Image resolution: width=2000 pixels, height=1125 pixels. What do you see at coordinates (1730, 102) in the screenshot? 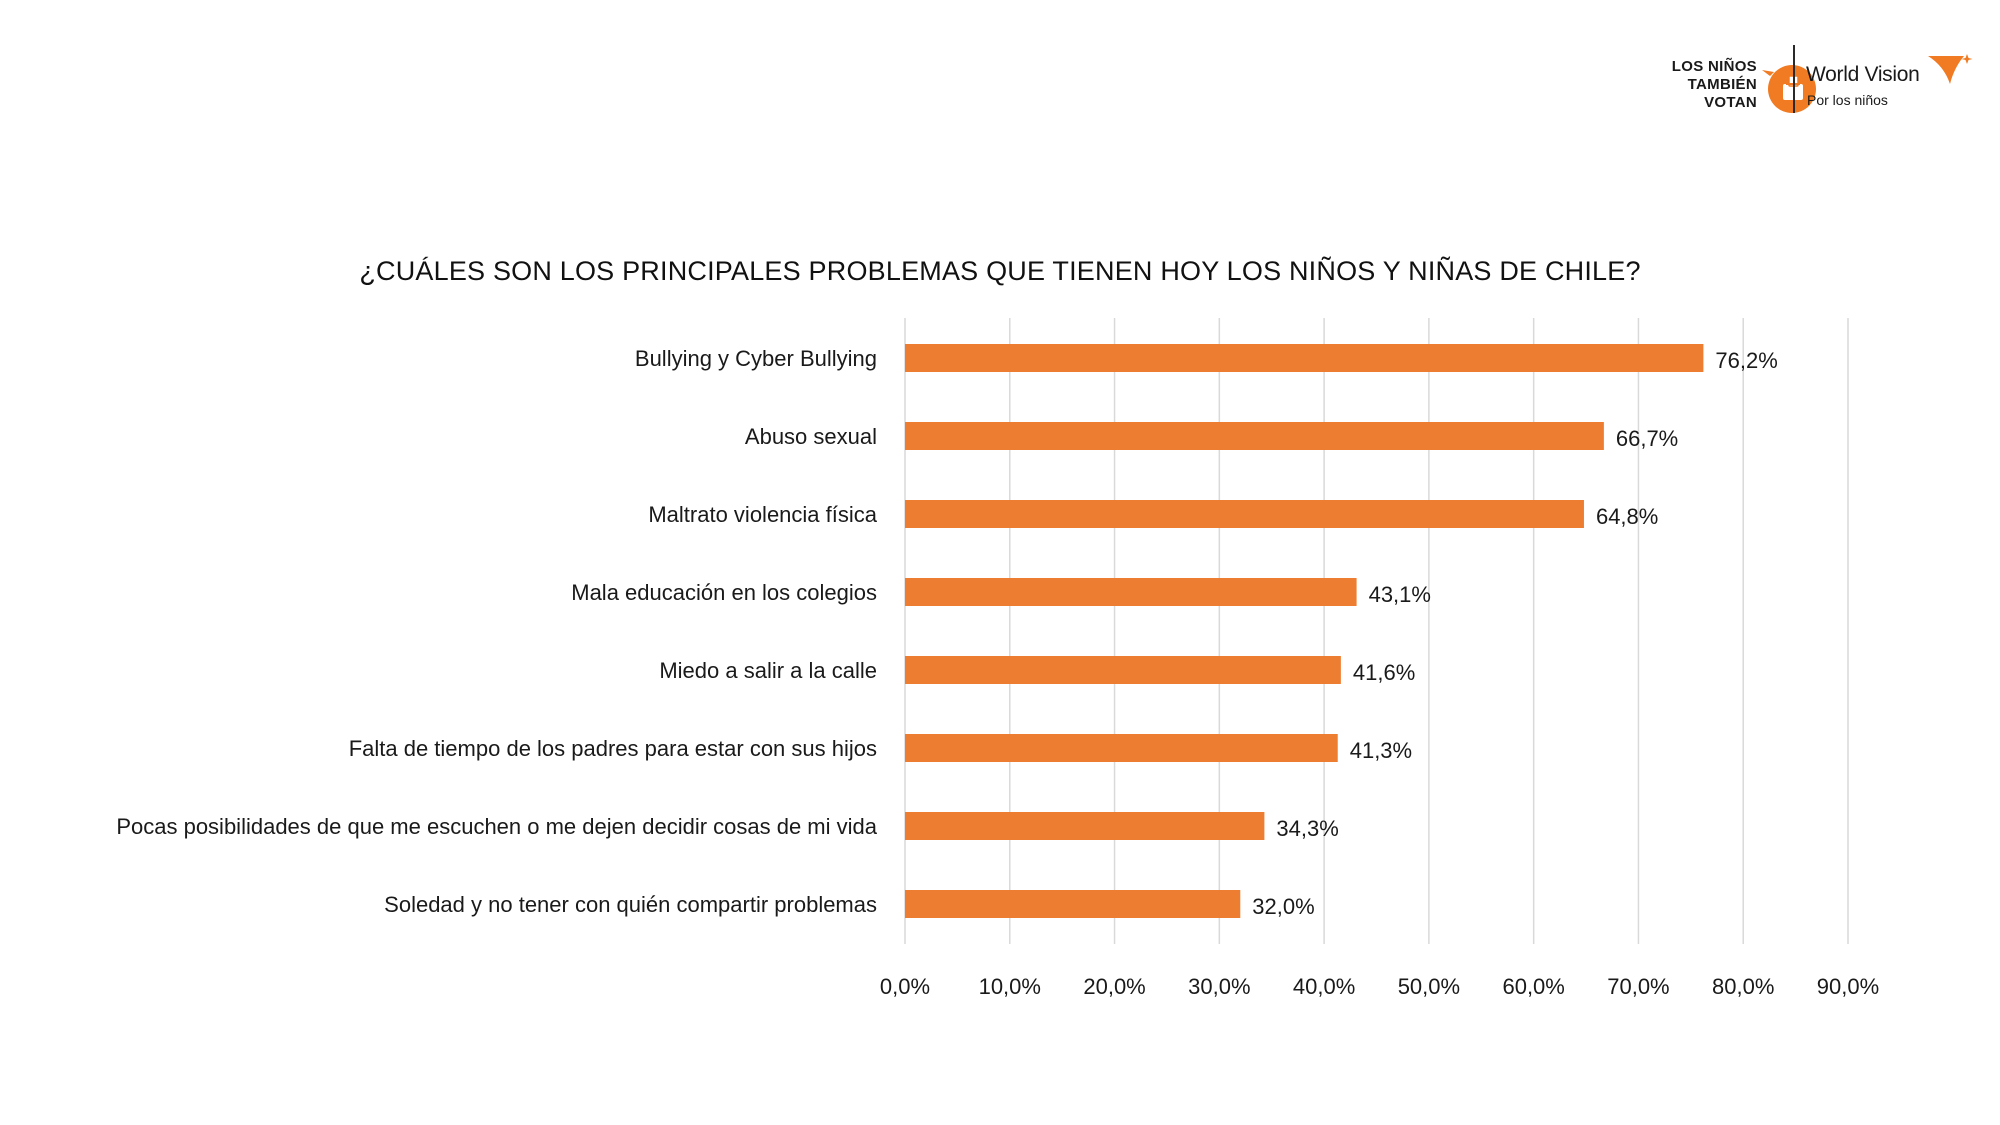
I see `campaign-logo-line: VOTAN` at bounding box center [1730, 102].